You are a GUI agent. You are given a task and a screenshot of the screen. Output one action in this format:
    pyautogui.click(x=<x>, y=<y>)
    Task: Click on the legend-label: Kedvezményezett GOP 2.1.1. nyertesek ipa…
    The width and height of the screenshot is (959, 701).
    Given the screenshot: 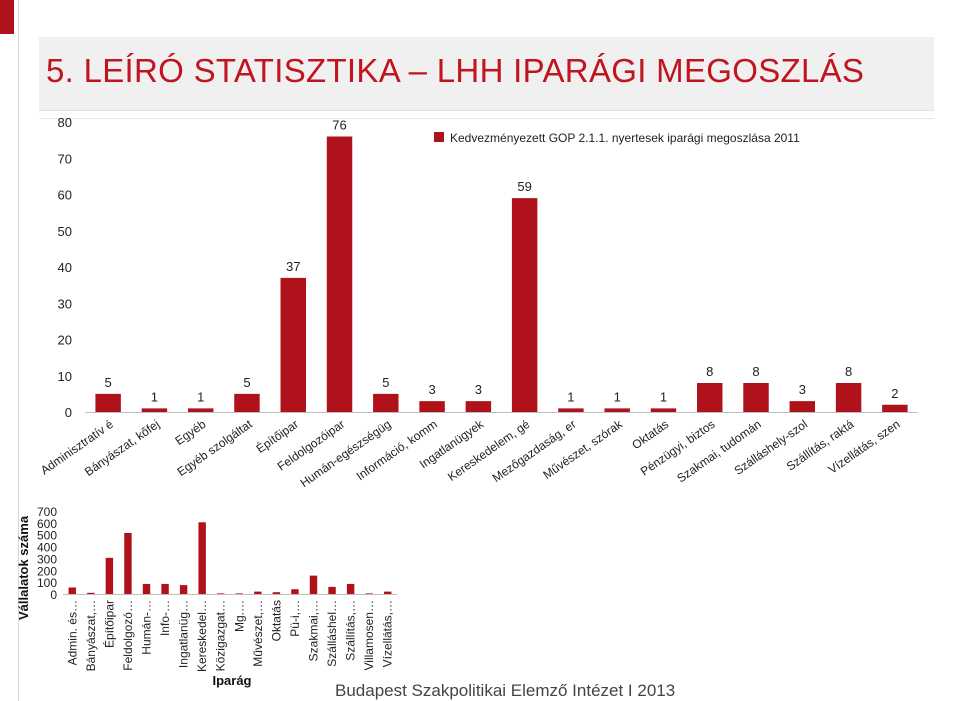 What is the action you would take?
    pyautogui.click(x=625, y=138)
    